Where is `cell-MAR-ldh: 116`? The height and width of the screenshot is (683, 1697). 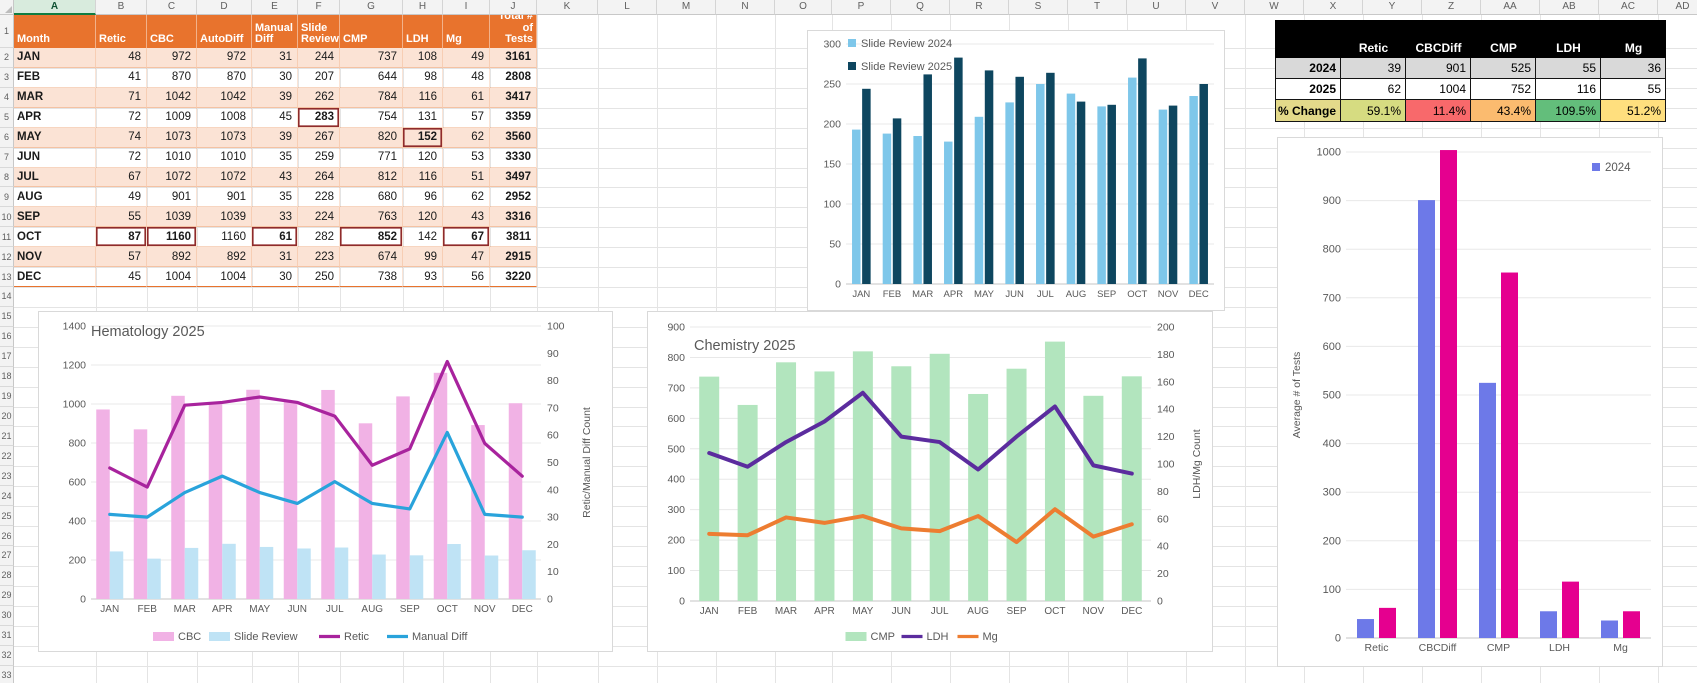 cell-MAR-ldh: 116 is located at coordinates (423, 97).